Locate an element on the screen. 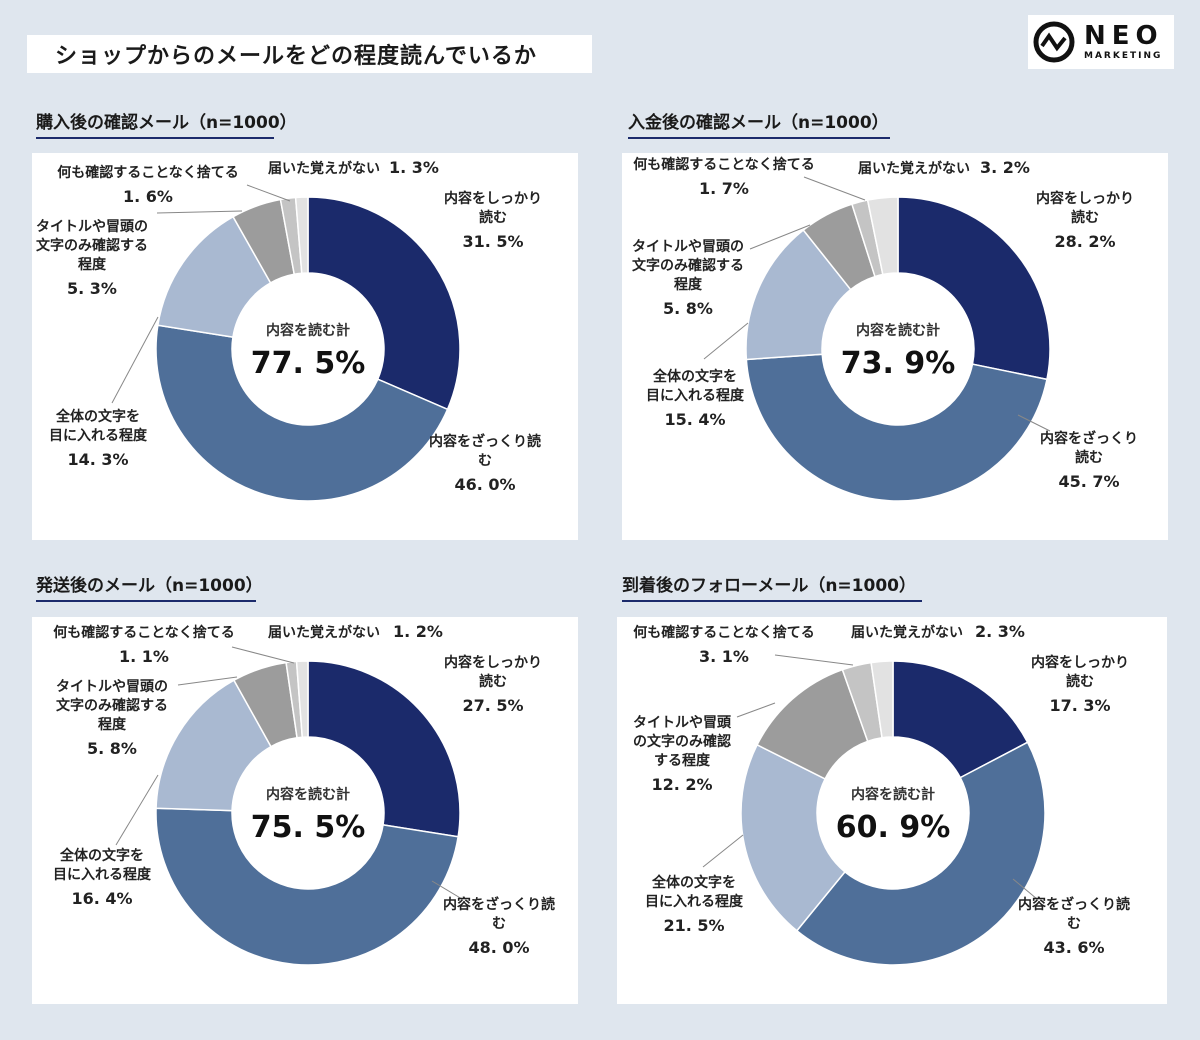  svg-text: の文字のみ確認 is located at coordinates (682, 741).